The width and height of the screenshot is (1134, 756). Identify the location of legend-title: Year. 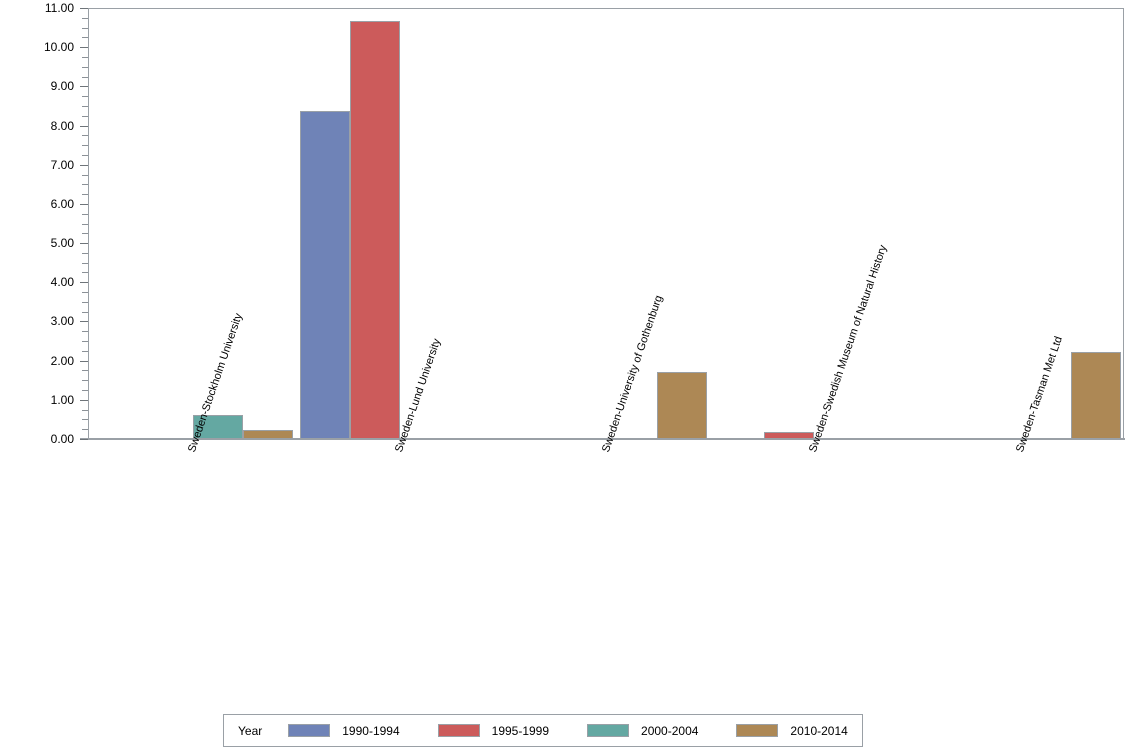
(250, 730).